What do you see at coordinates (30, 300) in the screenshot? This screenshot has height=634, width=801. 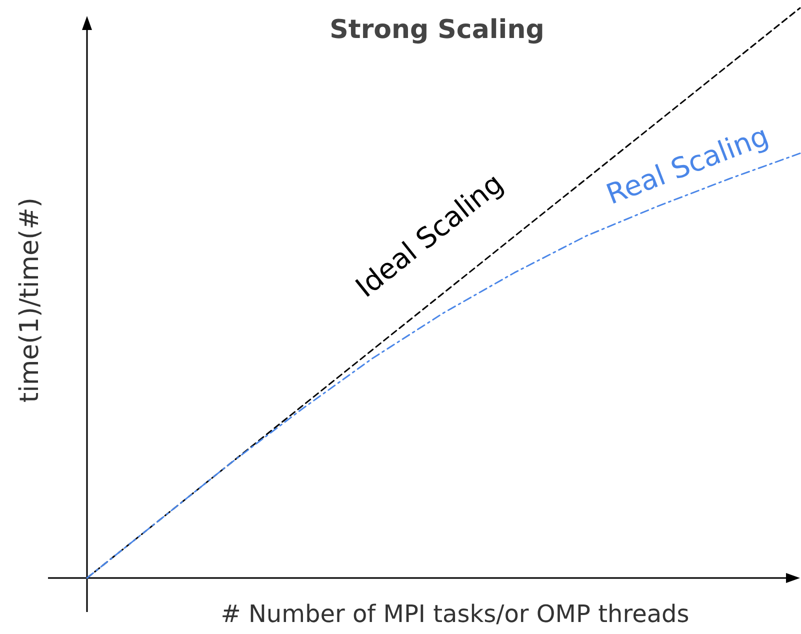 I see `y-axis-title: time(1)/time(#)` at bounding box center [30, 300].